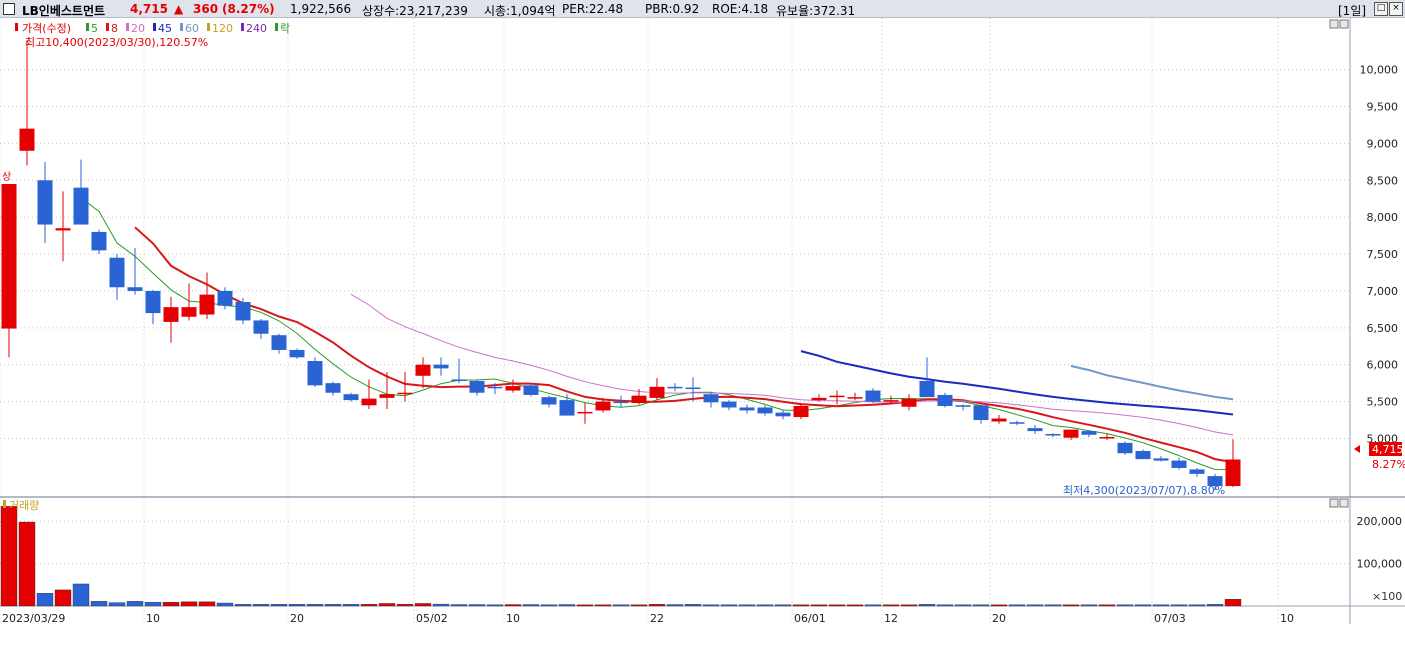  What do you see at coordinates (999, 618) in the screenshot?
I see `date-tick-label: 20` at bounding box center [999, 618].